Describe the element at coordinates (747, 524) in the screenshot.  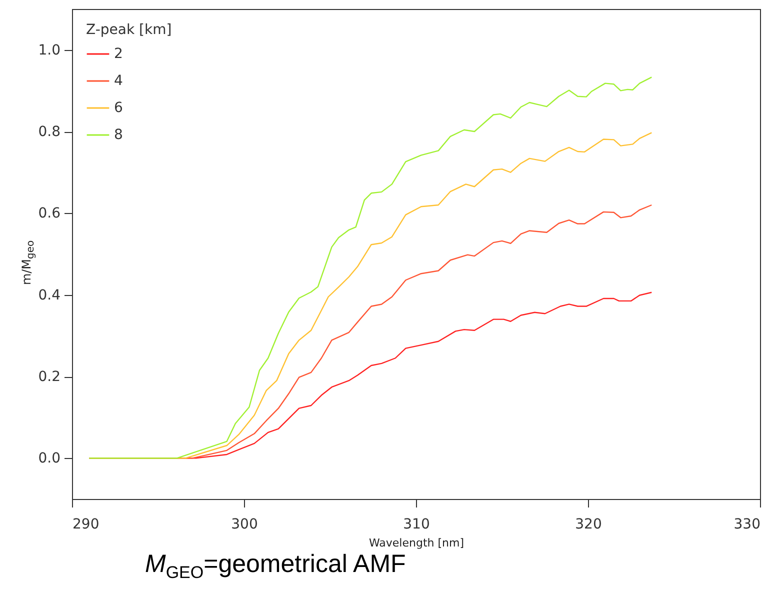
I see `x-tick-label: 330` at that location.